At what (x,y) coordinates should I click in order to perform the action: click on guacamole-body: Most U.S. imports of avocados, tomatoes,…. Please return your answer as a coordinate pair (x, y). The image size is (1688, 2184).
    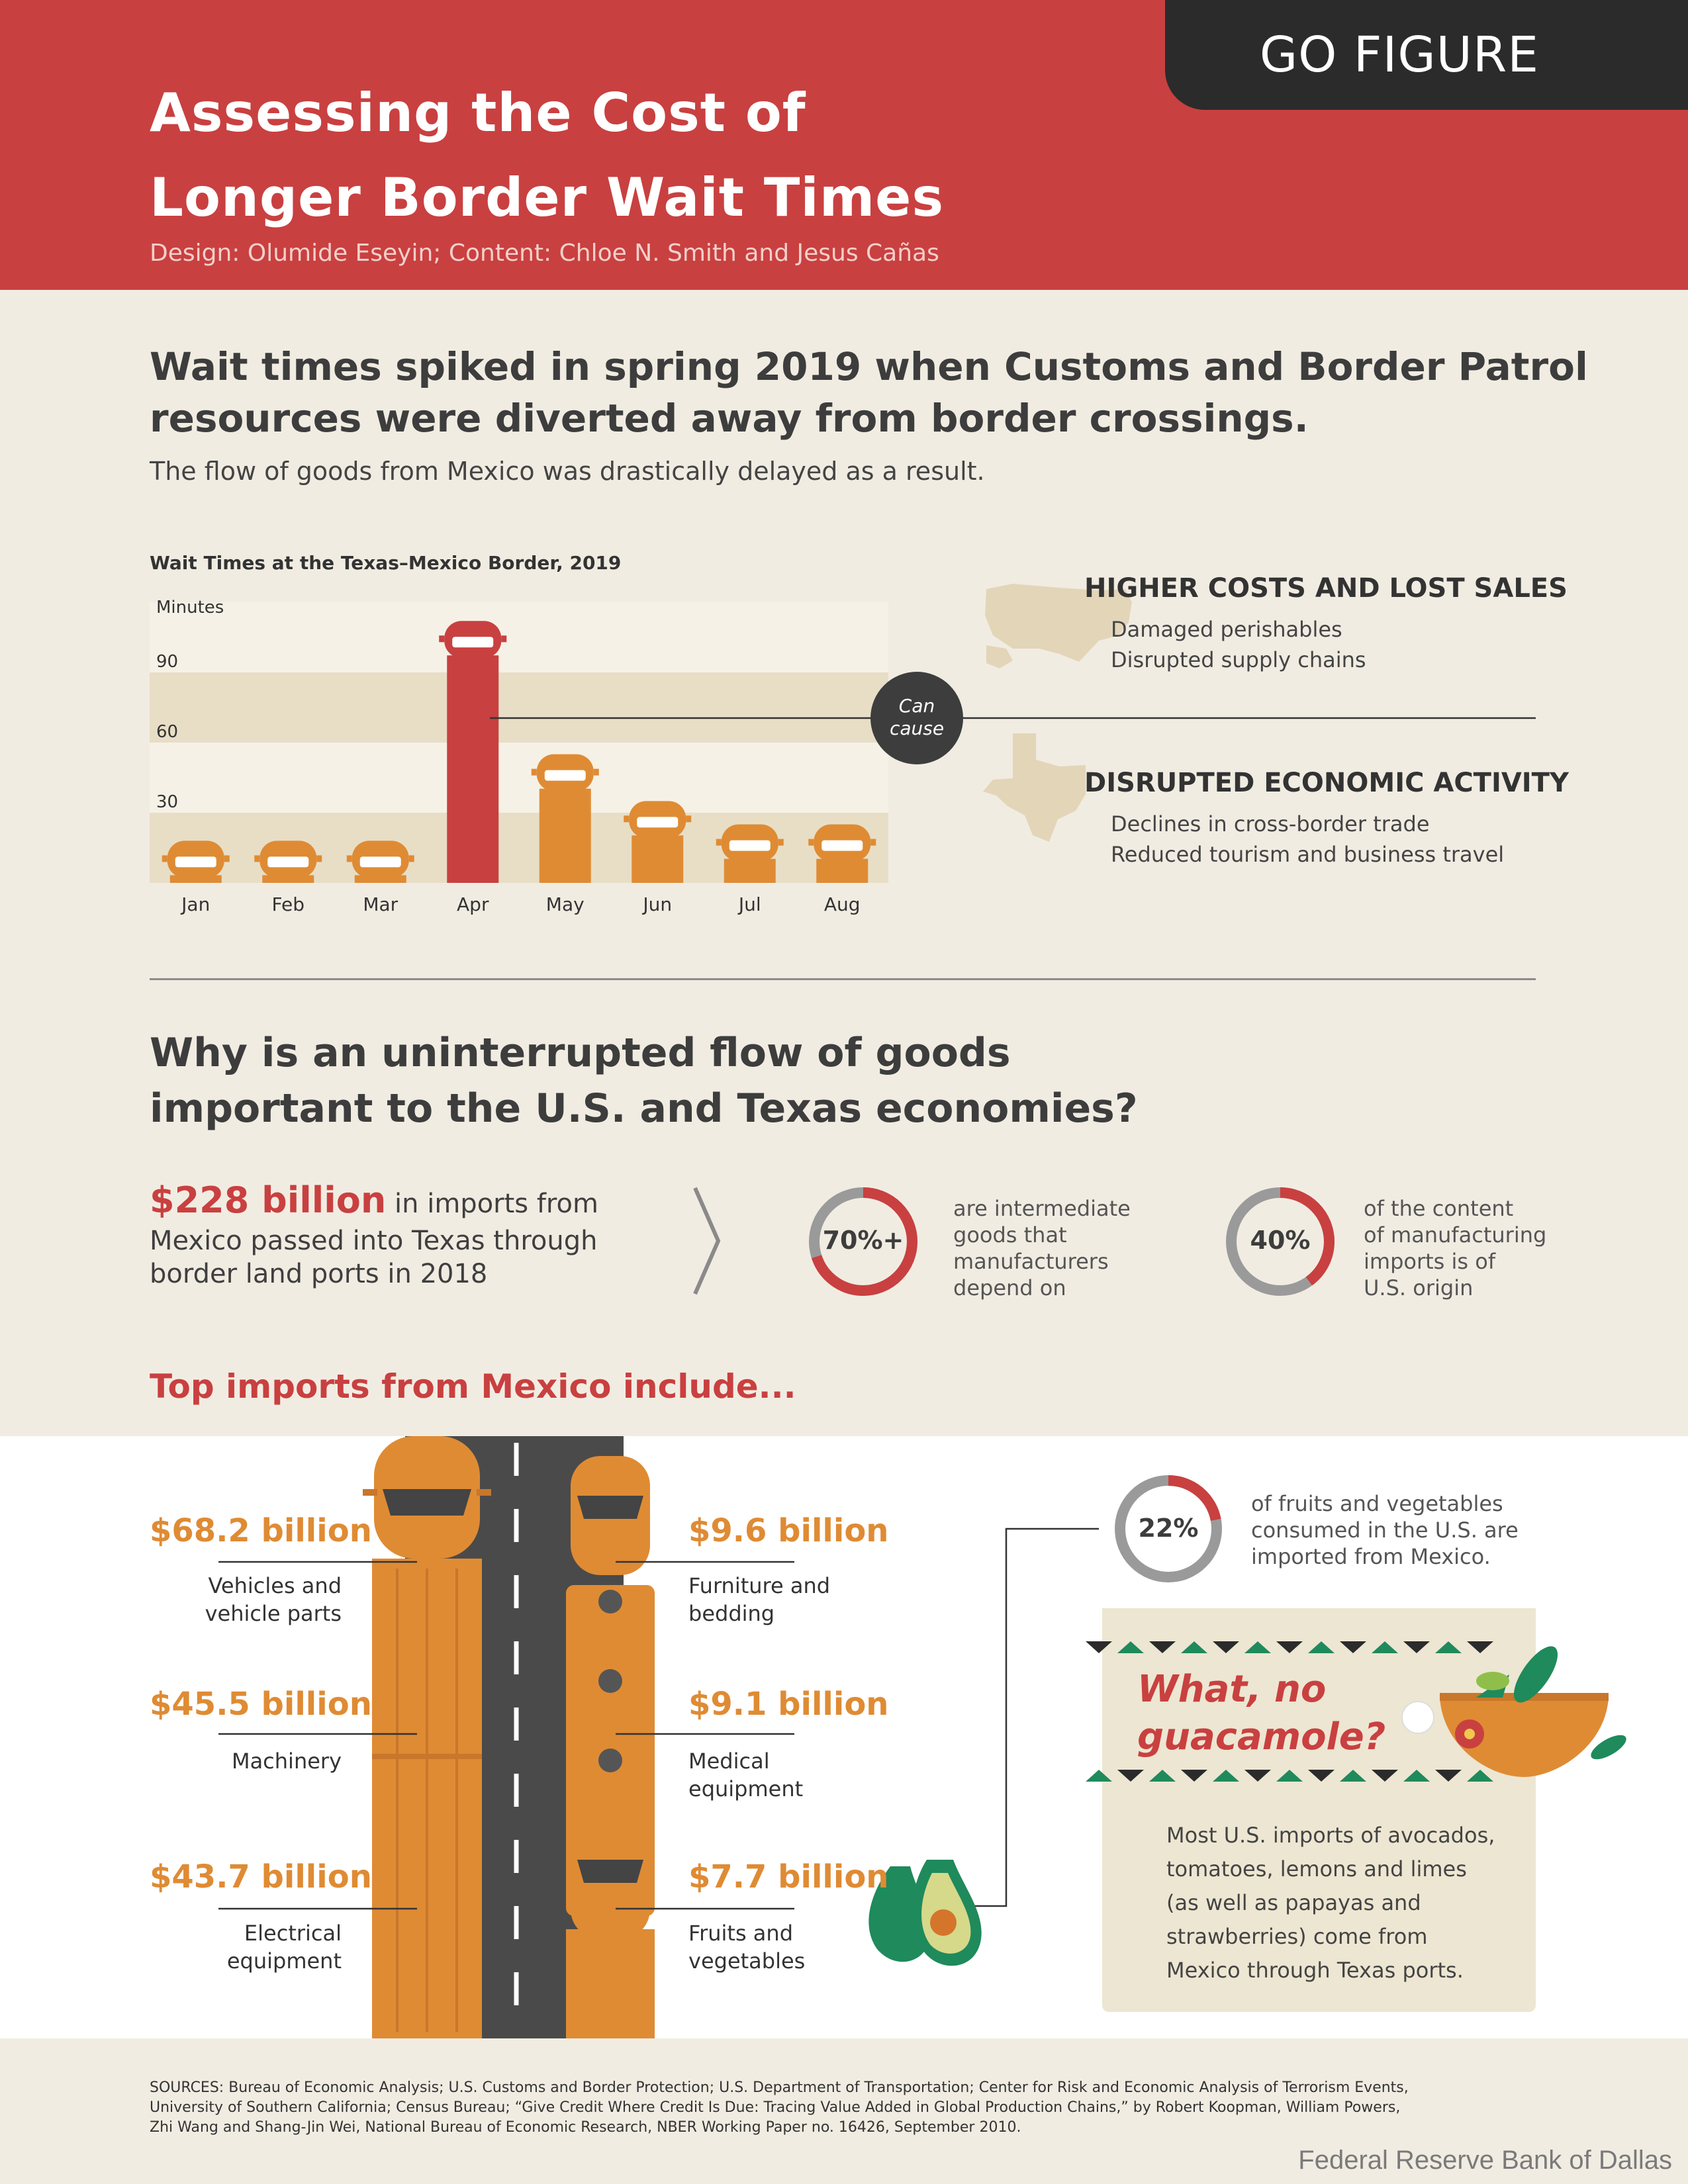
    Looking at the image, I should click on (1330, 1903).